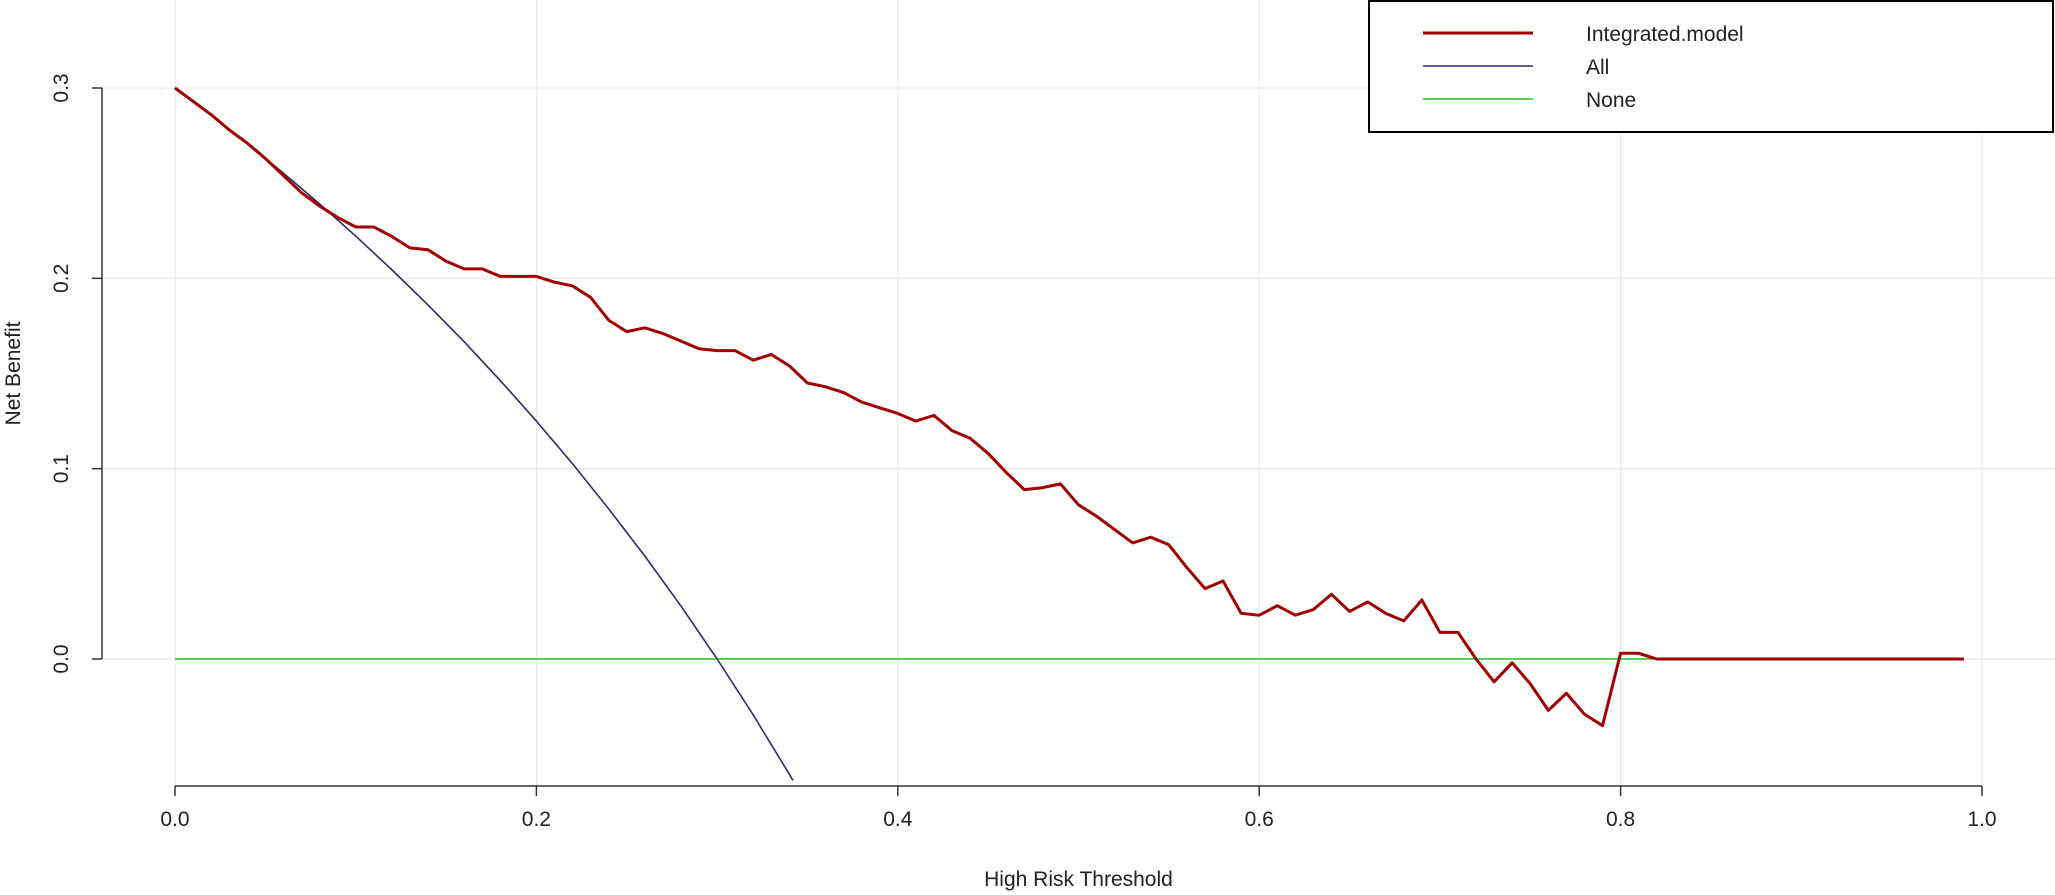  What do you see at coordinates (1078, 879) in the screenshot?
I see `x-axis-title: High Risk Threshold` at bounding box center [1078, 879].